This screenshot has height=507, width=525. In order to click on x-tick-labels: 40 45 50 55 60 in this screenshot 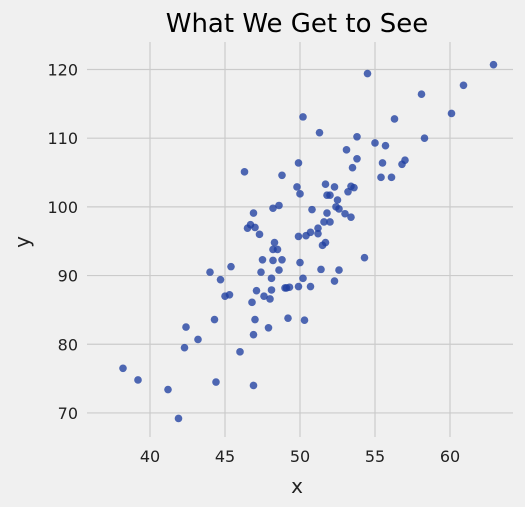, I will do `click(300, 456)`.